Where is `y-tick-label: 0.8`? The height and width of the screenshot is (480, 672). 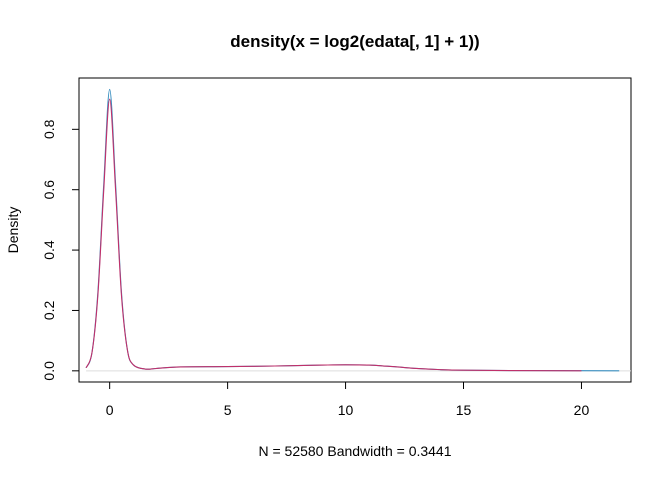
y-tick-label: 0.8 is located at coordinates (49, 129).